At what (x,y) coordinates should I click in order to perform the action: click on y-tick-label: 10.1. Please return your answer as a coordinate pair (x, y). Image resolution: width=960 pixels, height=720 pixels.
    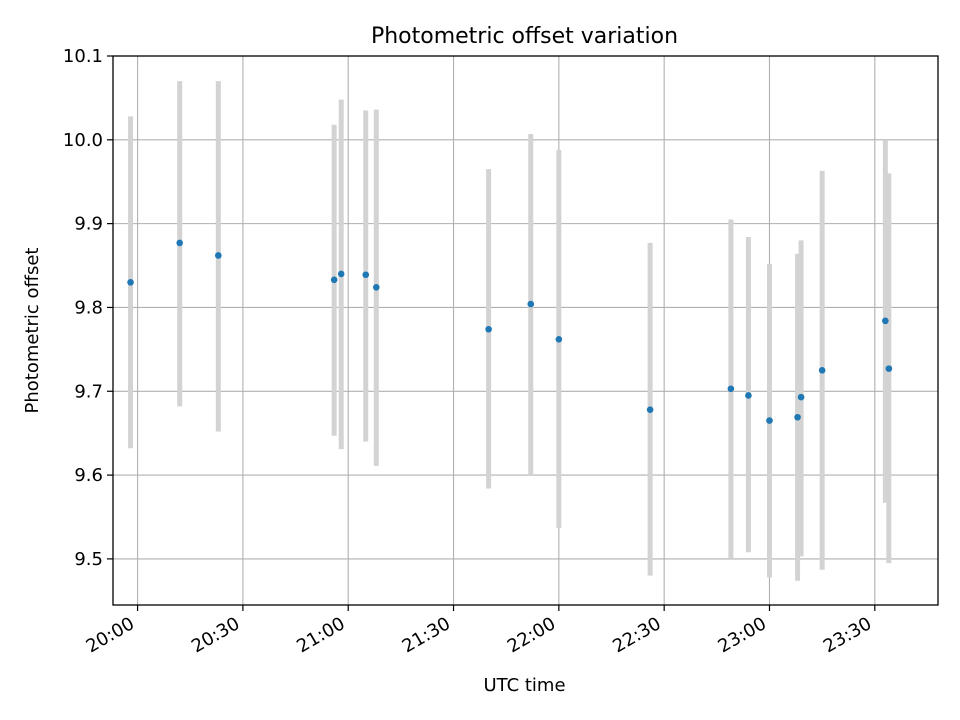
    Looking at the image, I should click on (83, 56).